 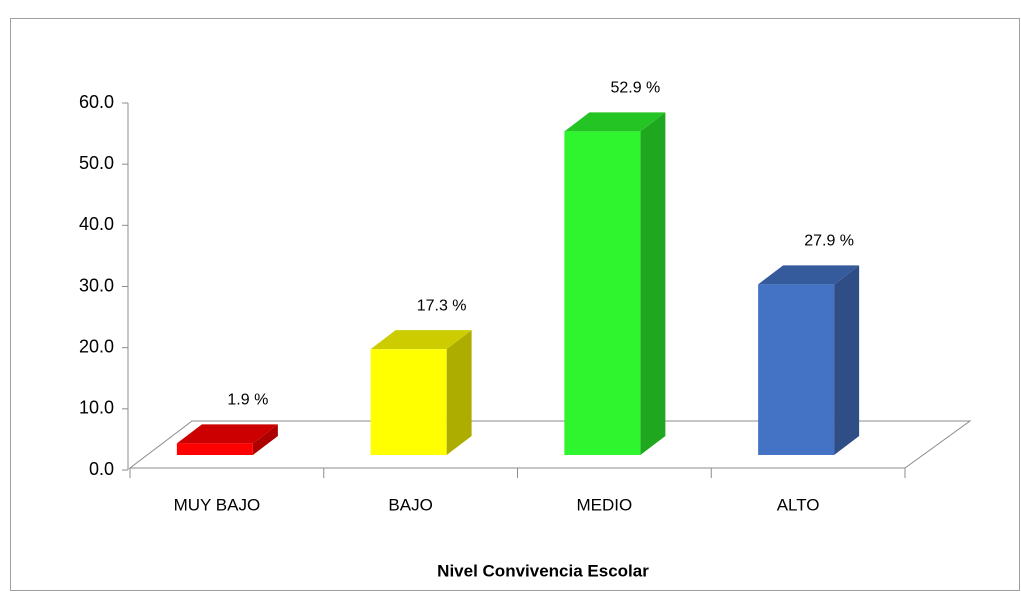 What do you see at coordinates (543, 570) in the screenshot?
I see `x-axis-title: Nivel Convivencia Escolar` at bounding box center [543, 570].